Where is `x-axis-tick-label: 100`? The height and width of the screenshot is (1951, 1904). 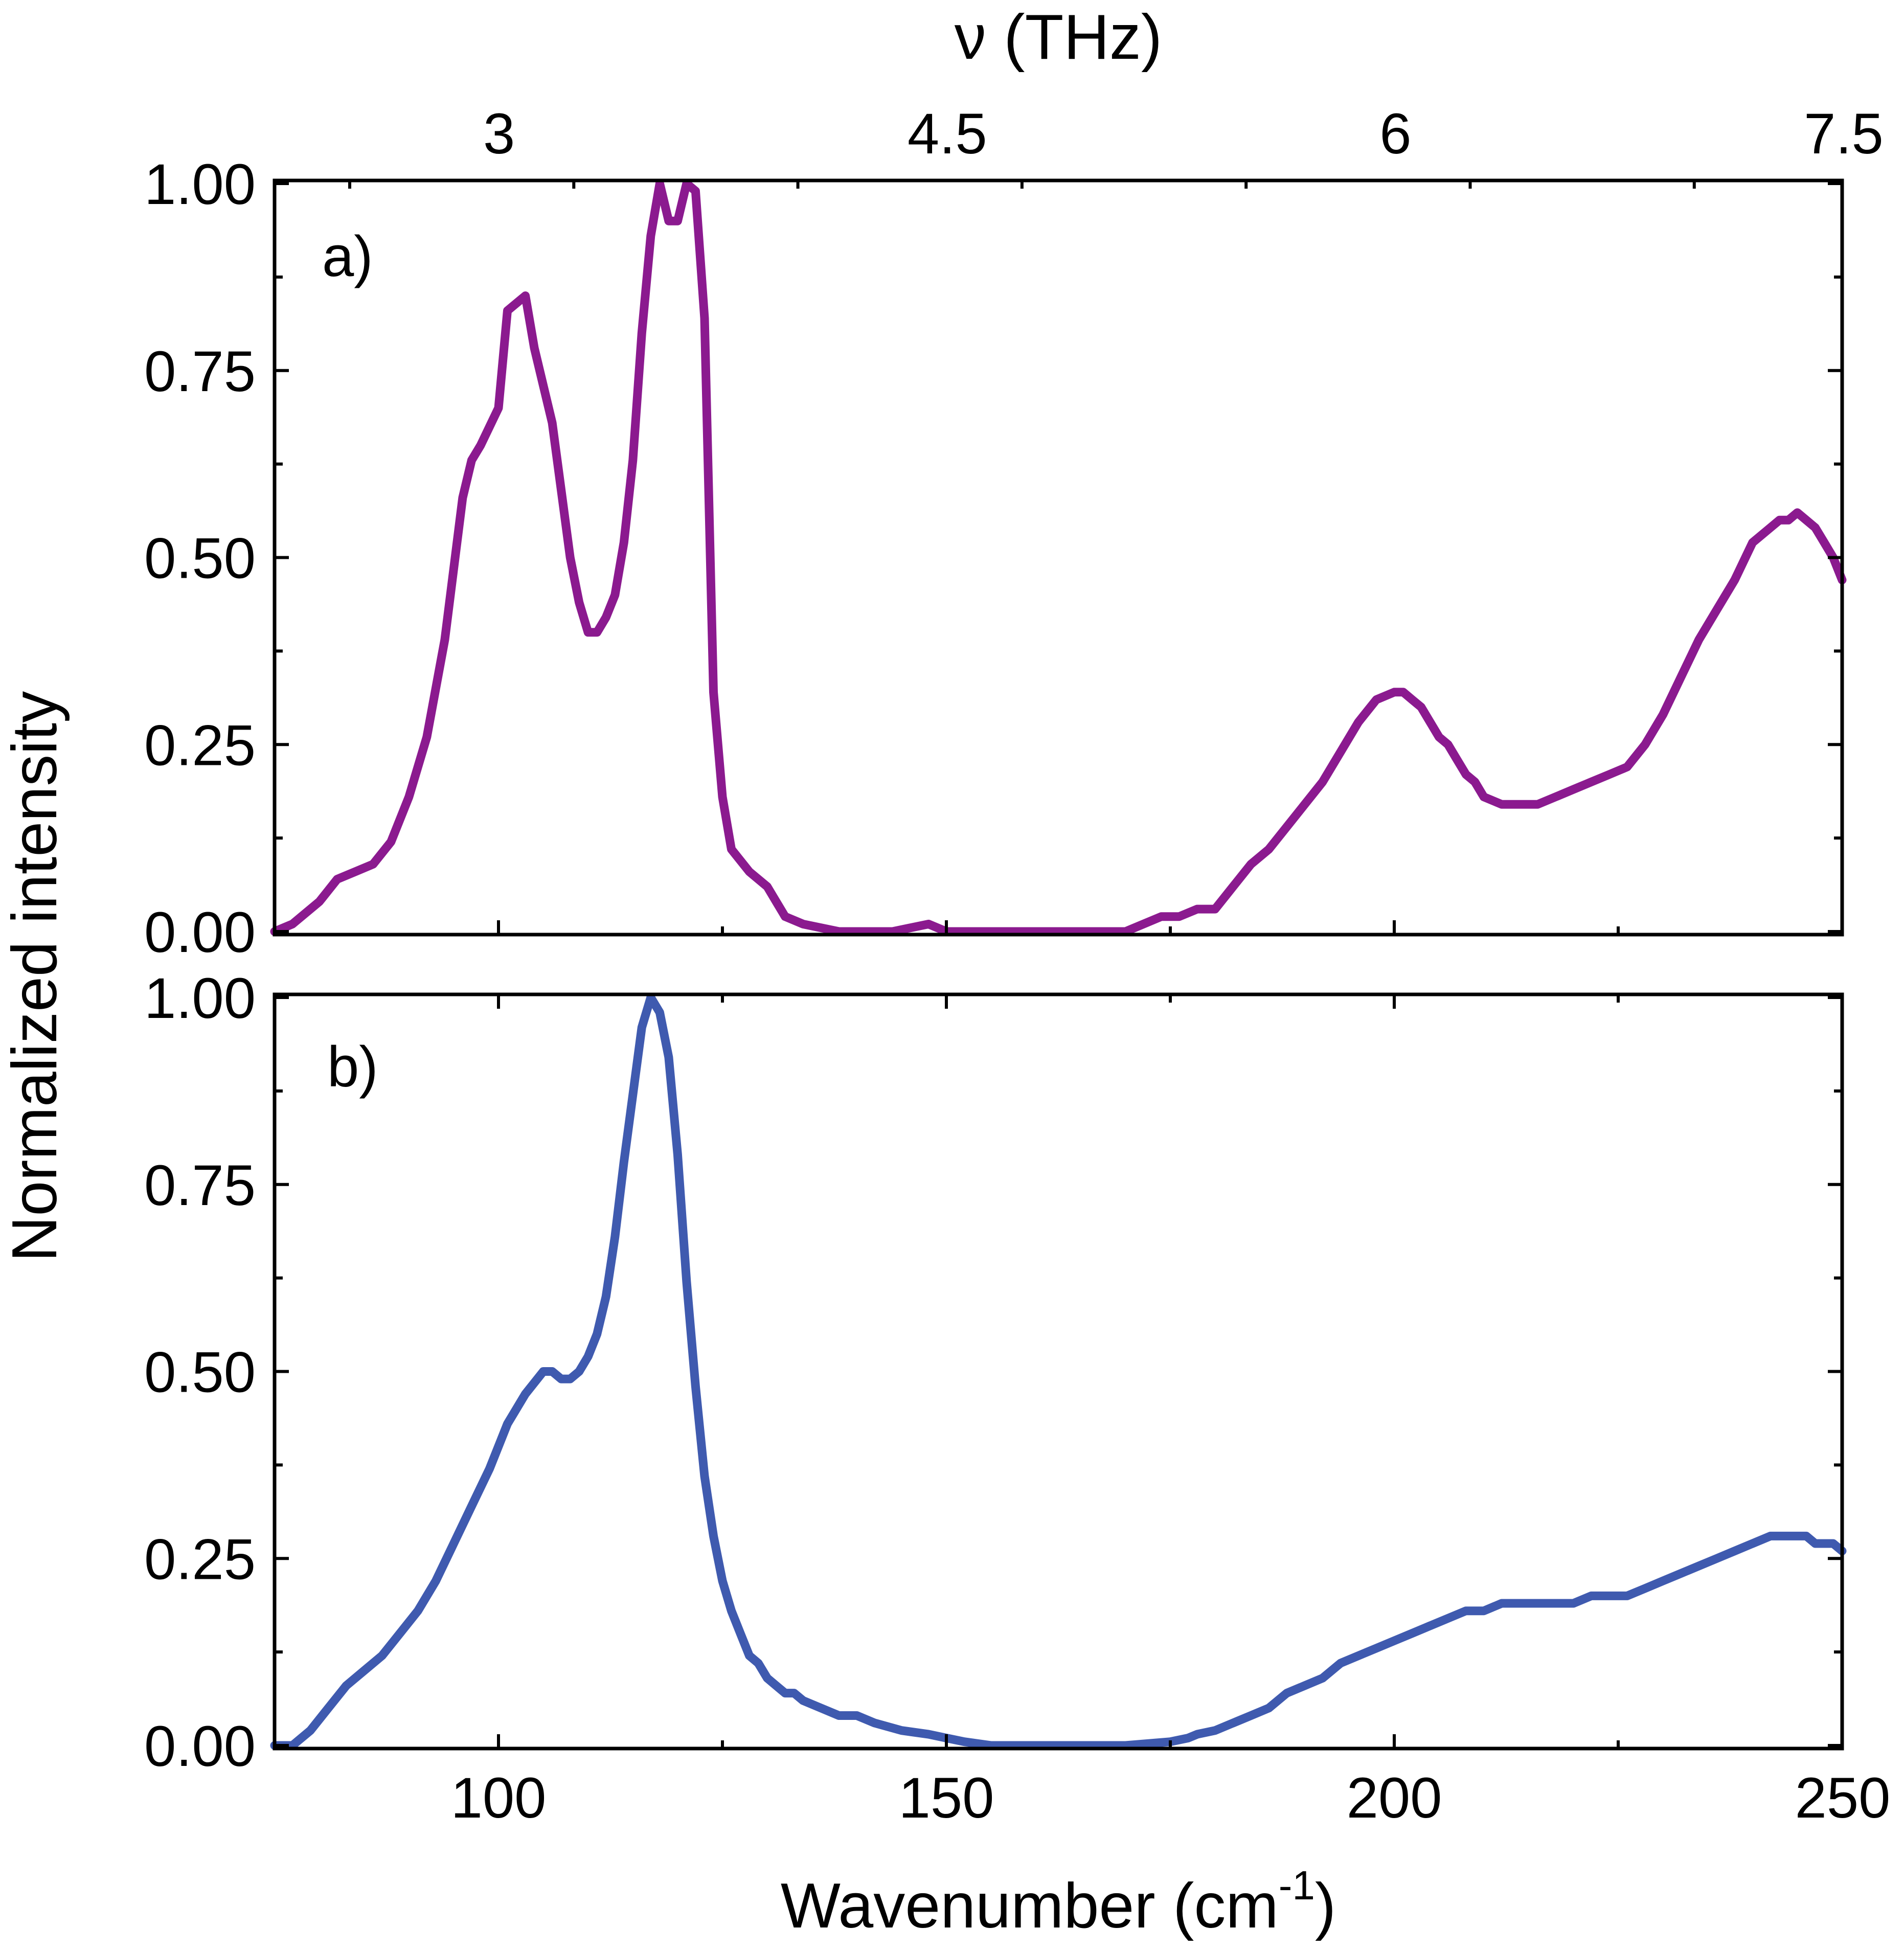
x-axis-tick-label: 100 is located at coordinates (499, 1798).